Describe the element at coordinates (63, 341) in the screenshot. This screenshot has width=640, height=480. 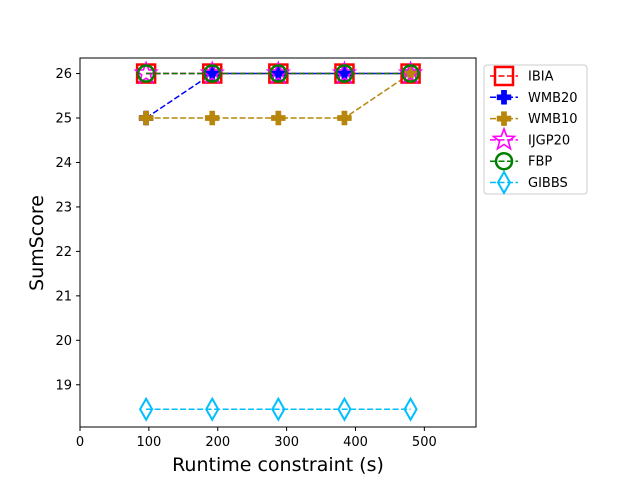
I see `y-tick-label: 20` at that location.